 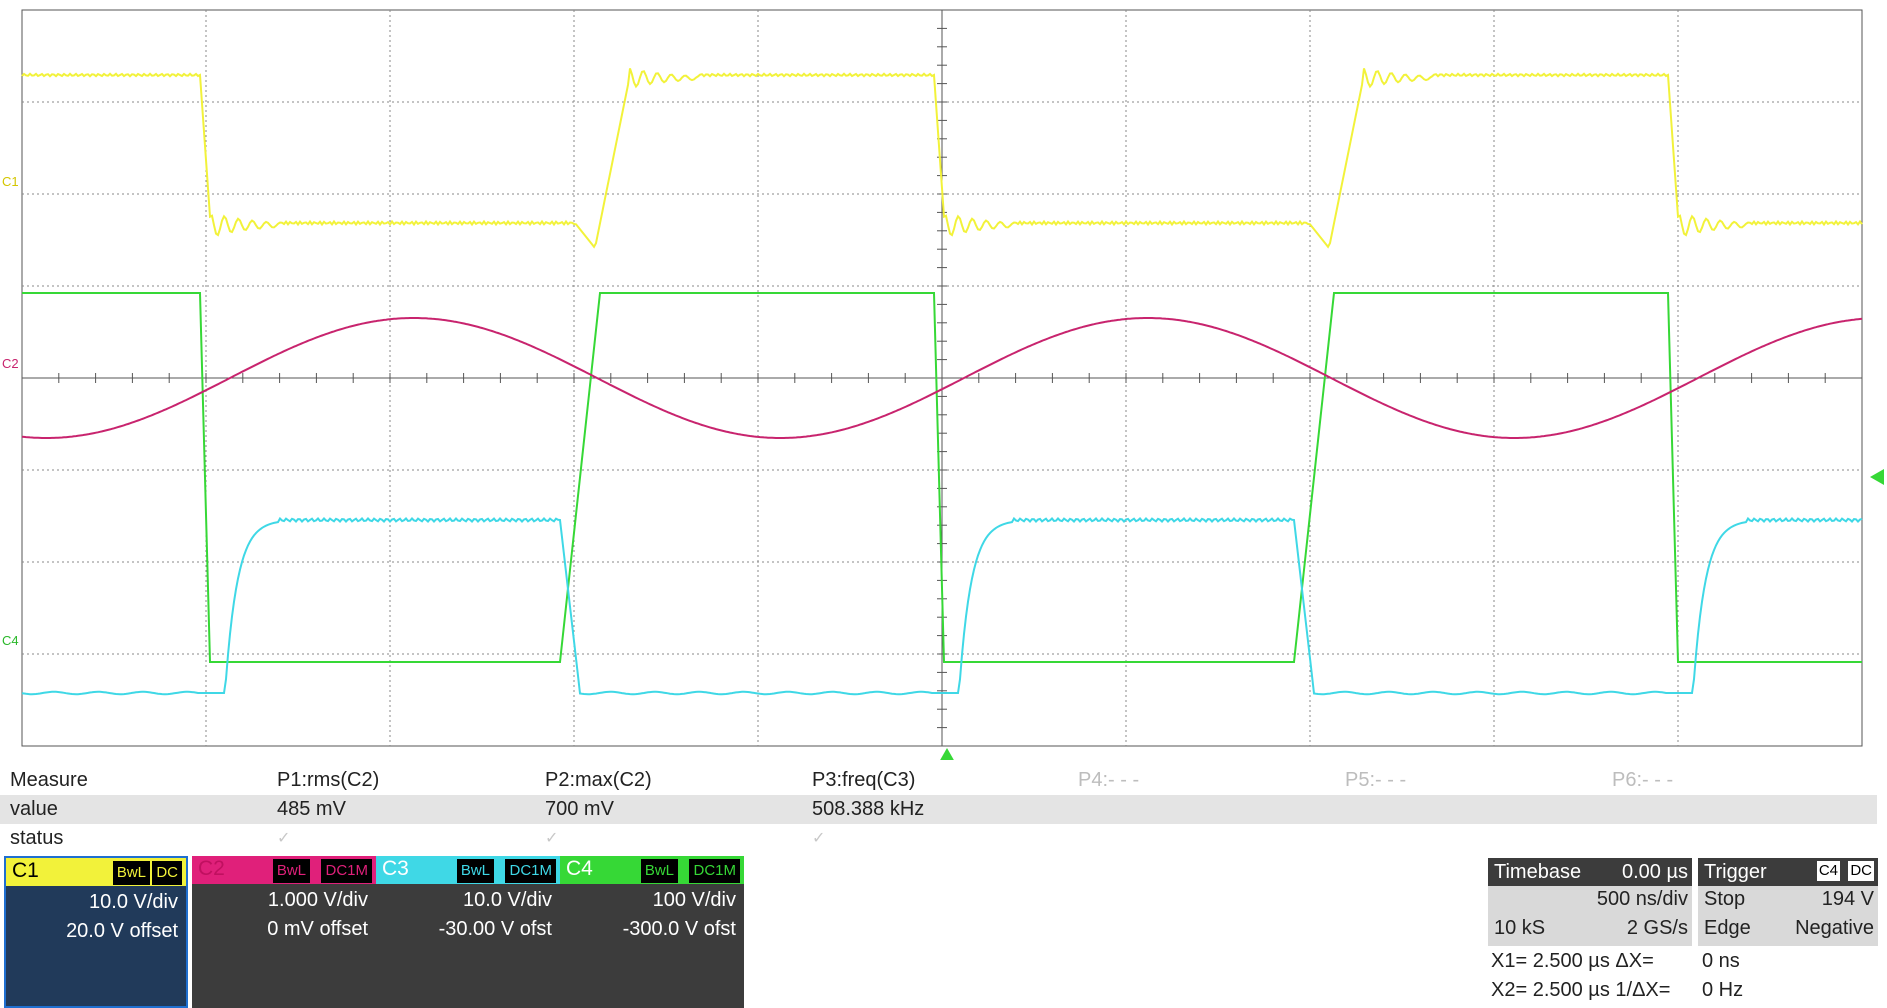 I want to click on measure-p3-header: P3:freq(C3), so click(x=864, y=780).